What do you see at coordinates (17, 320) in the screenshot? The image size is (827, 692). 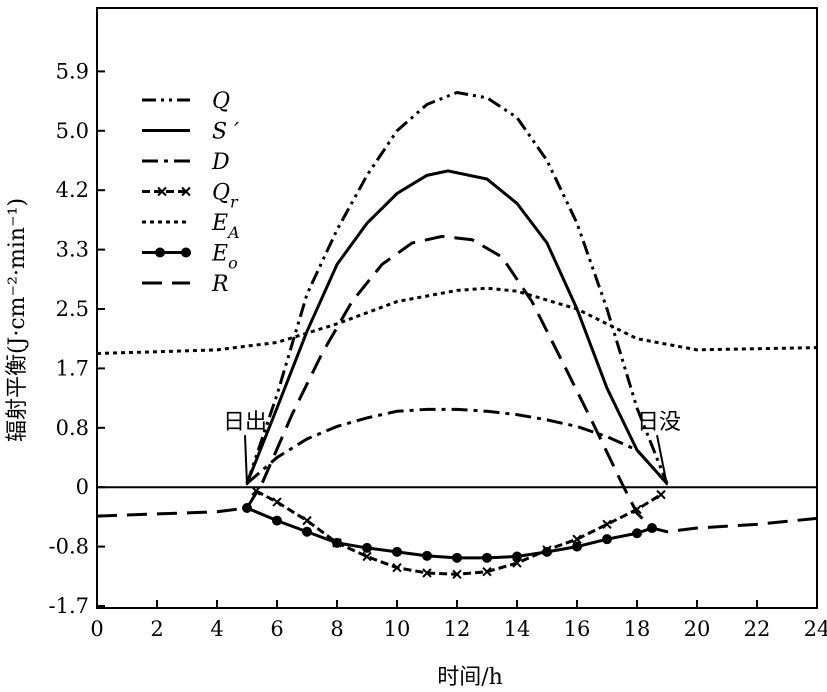 I see `y-axis-label: 辐射平衡(J·cm⁻²·min⁻¹)` at bounding box center [17, 320].